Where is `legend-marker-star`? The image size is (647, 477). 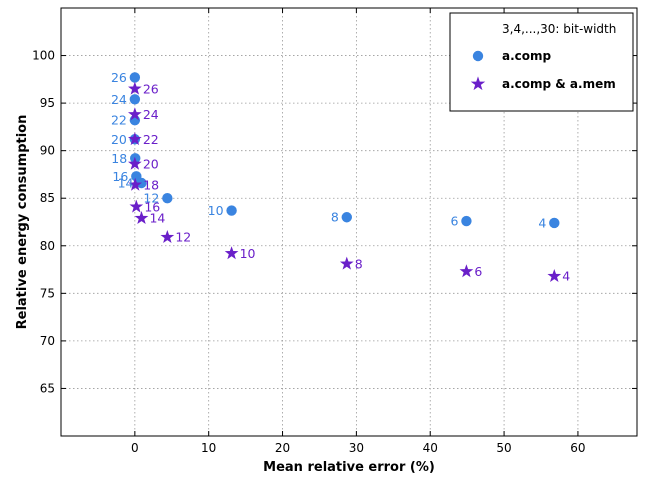
legend-marker-star is located at coordinates (478, 83).